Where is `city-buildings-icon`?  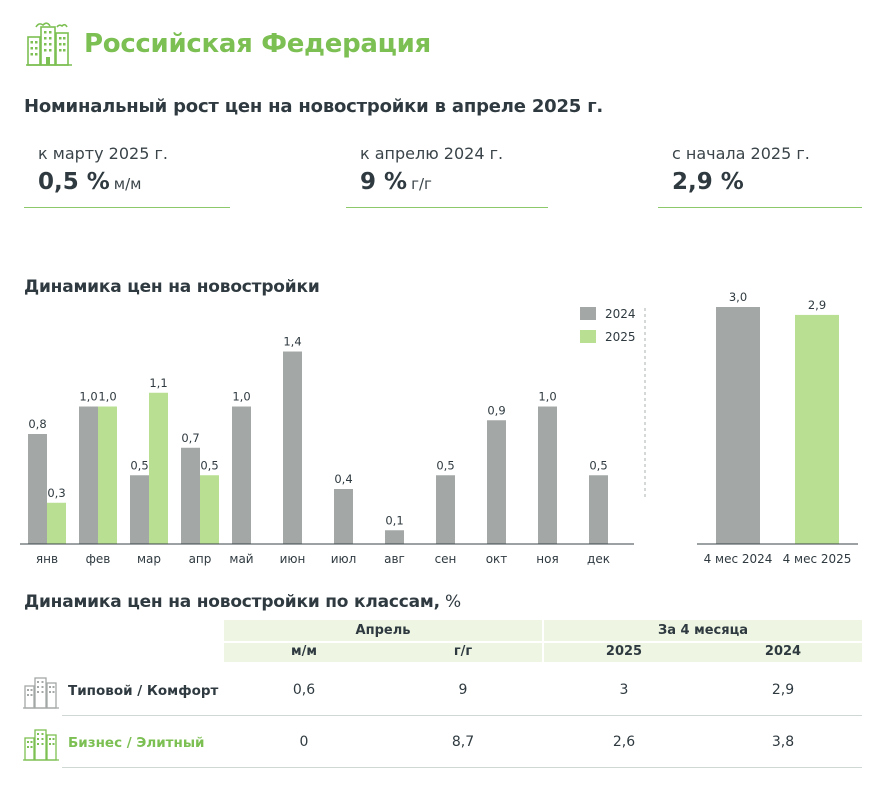
city-buildings-icon is located at coordinates (49, 44).